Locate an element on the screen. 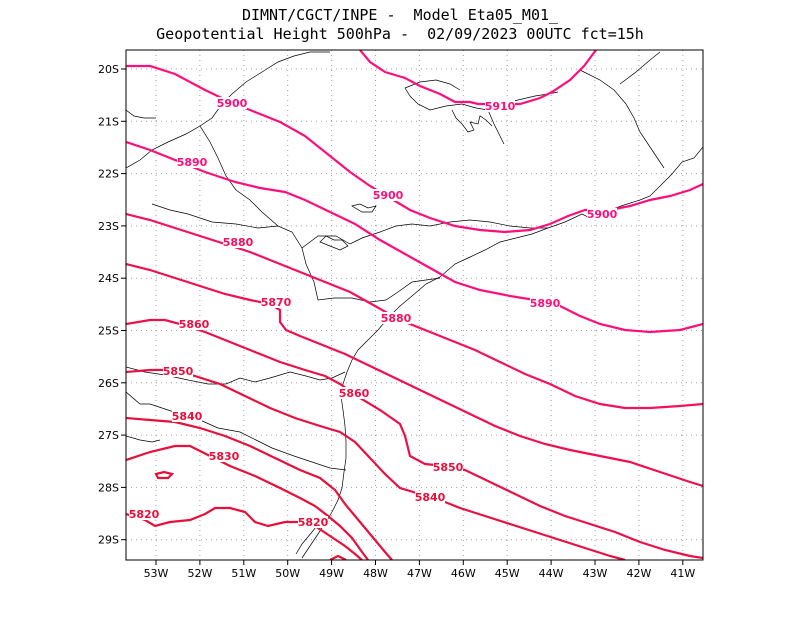  lon-tick-label: 51W is located at coordinates (243, 573).